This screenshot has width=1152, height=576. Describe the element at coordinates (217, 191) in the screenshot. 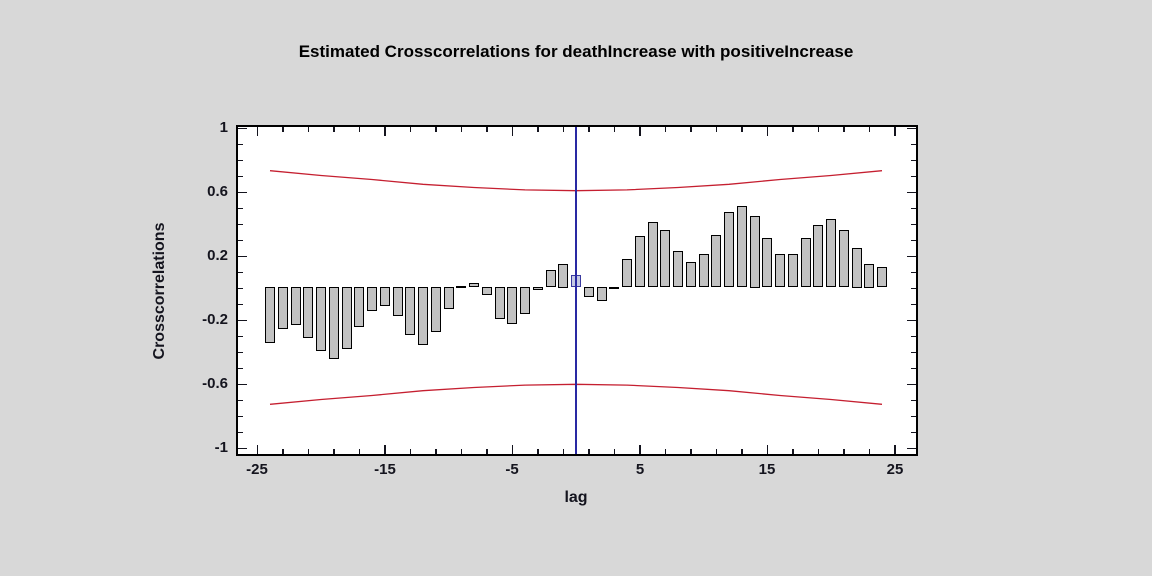

I see `y-tick-label: 0.6` at that location.